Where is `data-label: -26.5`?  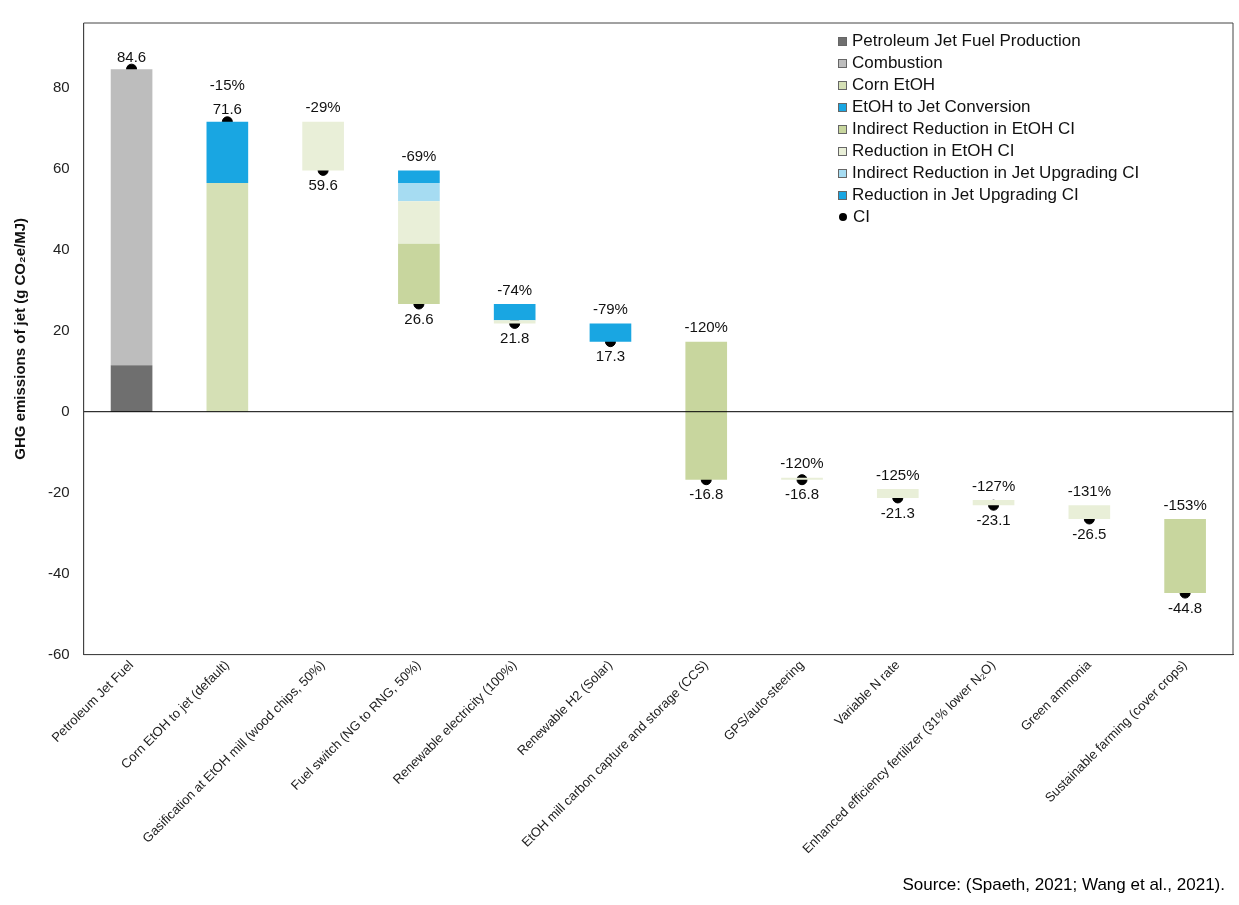 data-label: -26.5 is located at coordinates (1089, 533).